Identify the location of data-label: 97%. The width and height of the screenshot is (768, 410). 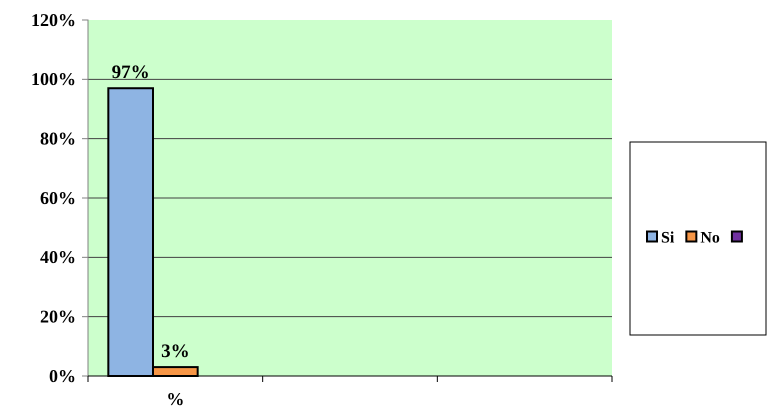
(131, 73).